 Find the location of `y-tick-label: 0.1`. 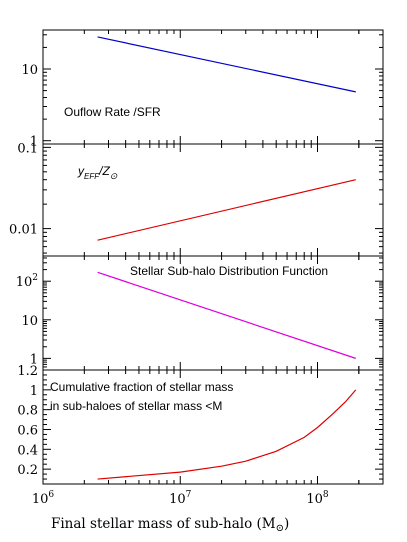

y-tick-label: 0.1 is located at coordinates (27, 148).